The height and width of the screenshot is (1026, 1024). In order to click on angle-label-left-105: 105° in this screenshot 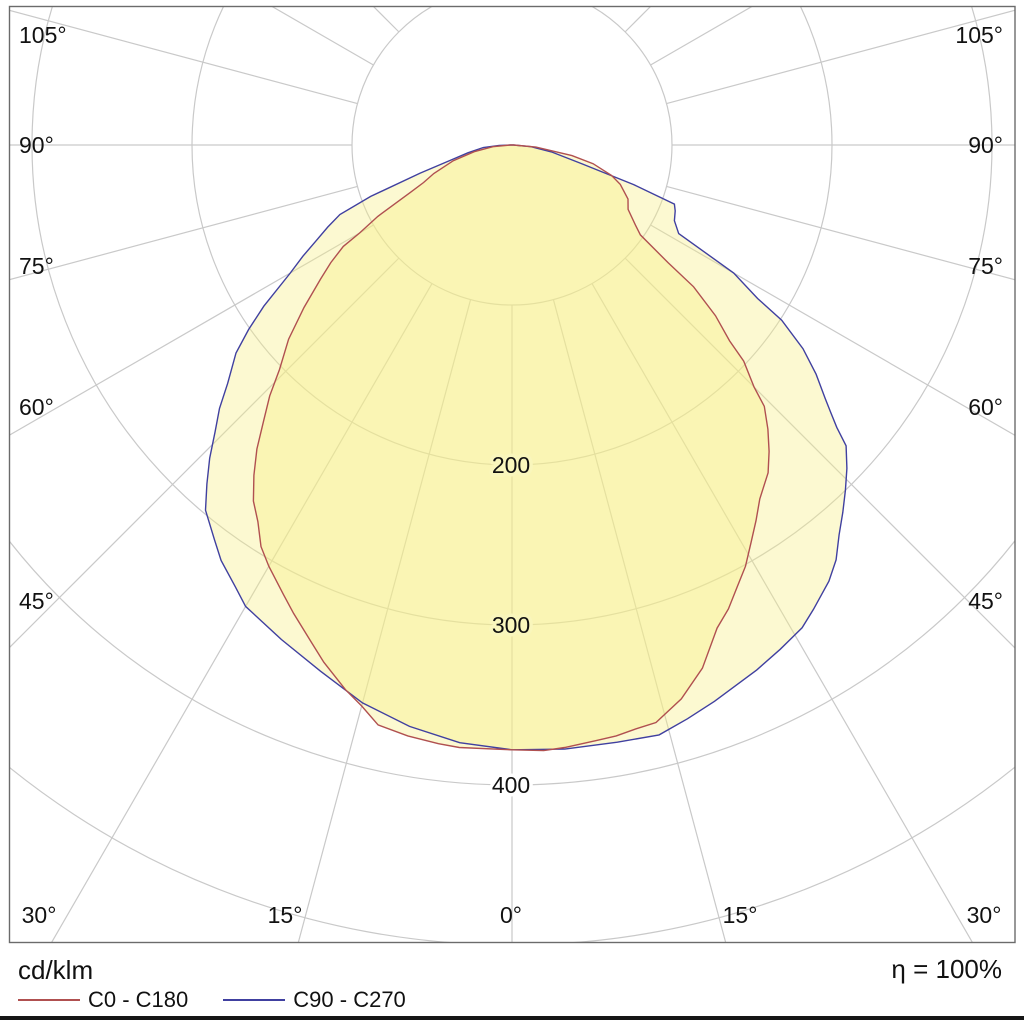, I will do `click(43, 35)`.